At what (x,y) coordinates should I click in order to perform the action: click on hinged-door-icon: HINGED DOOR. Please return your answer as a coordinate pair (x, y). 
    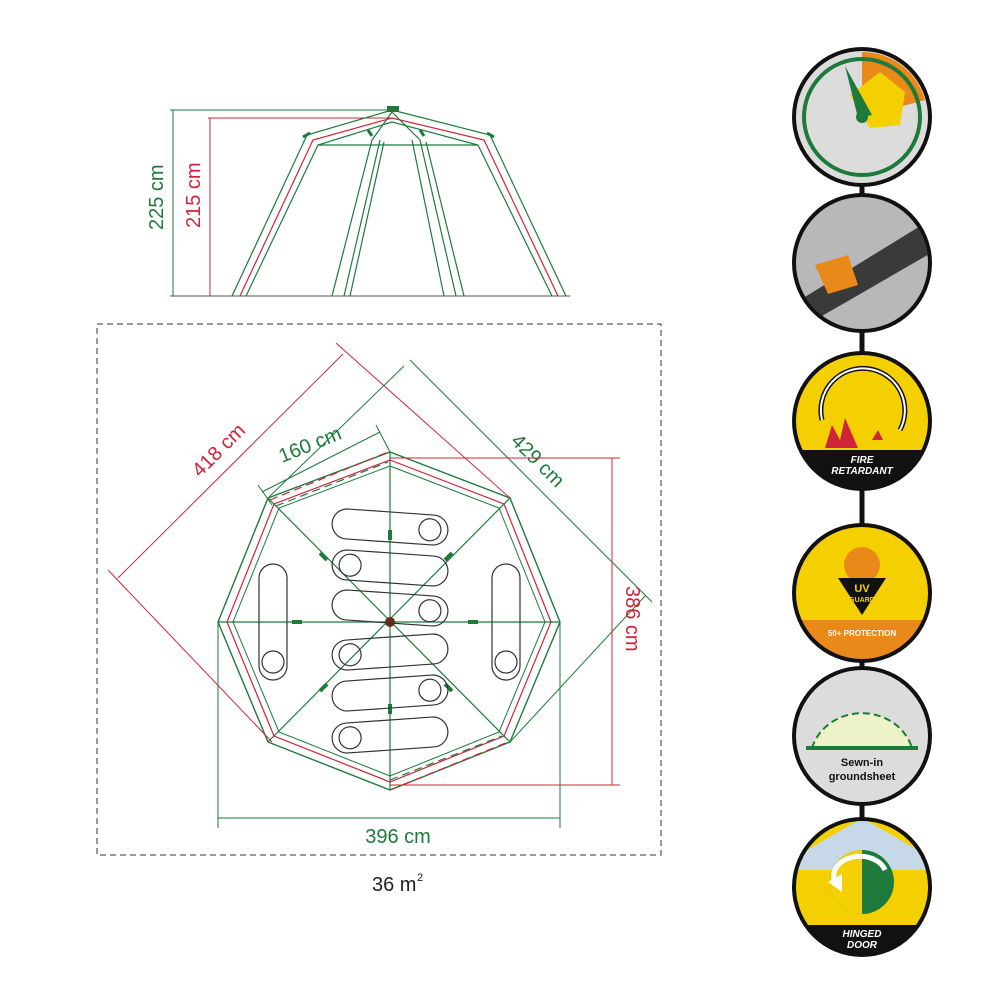
    Looking at the image, I should click on (862, 887).